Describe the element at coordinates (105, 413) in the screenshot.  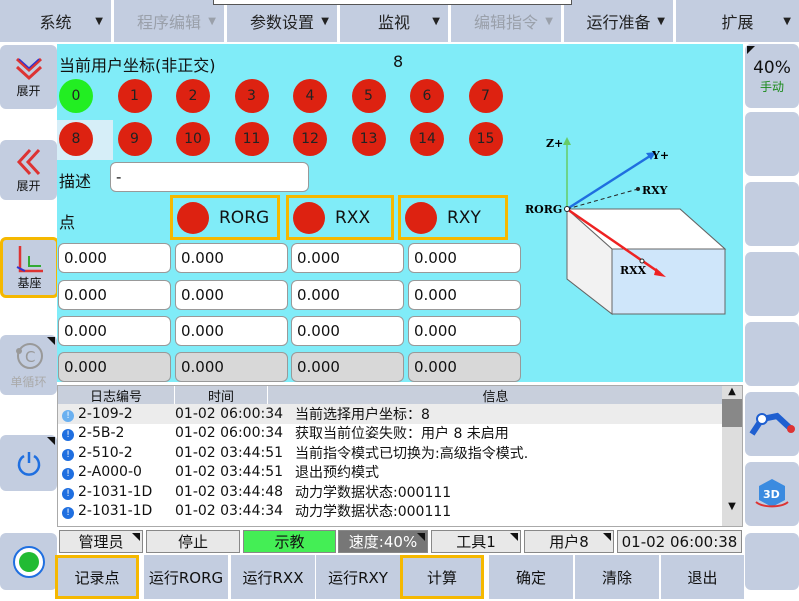
I see `log-id: 2-109-2` at that location.